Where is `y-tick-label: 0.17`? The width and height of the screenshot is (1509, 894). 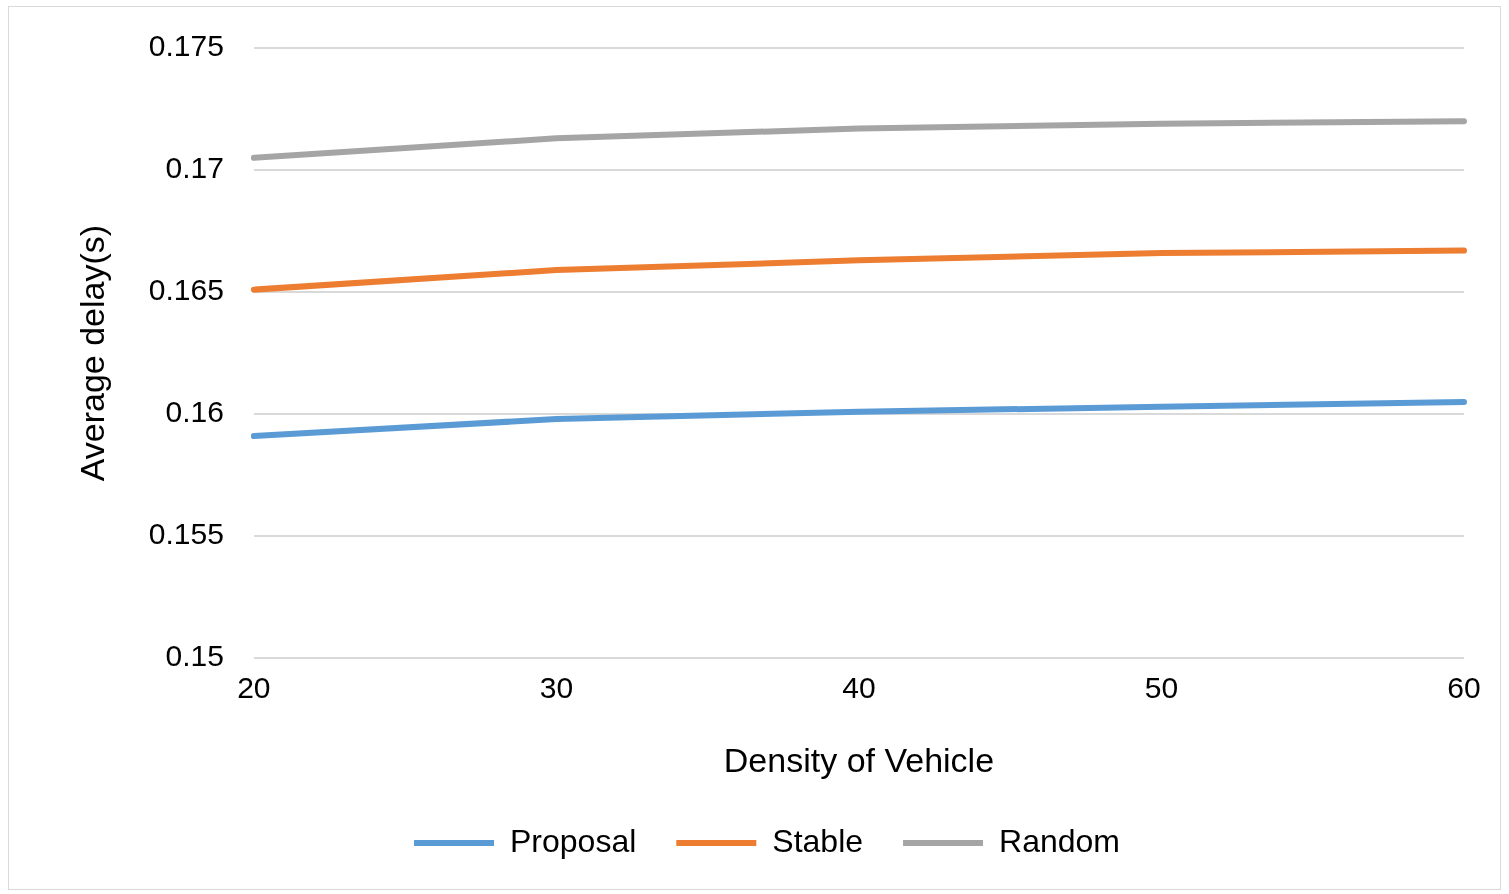 y-tick-label: 0.17 is located at coordinates (194, 168).